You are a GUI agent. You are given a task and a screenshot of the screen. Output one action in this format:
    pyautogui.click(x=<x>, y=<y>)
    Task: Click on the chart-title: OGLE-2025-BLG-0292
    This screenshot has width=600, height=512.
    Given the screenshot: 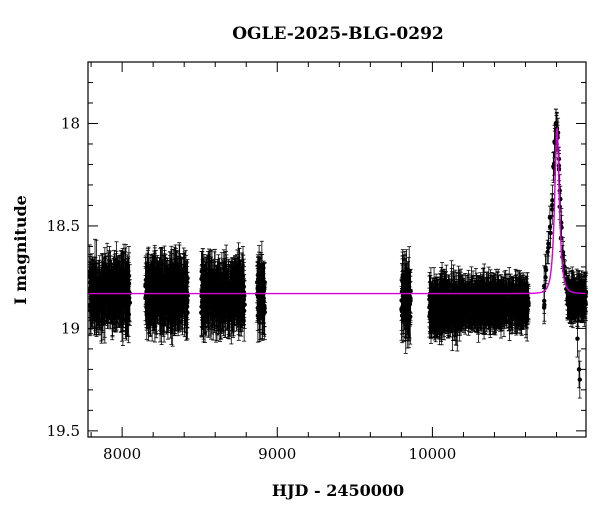 What is the action you would take?
    pyautogui.click(x=338, y=34)
    